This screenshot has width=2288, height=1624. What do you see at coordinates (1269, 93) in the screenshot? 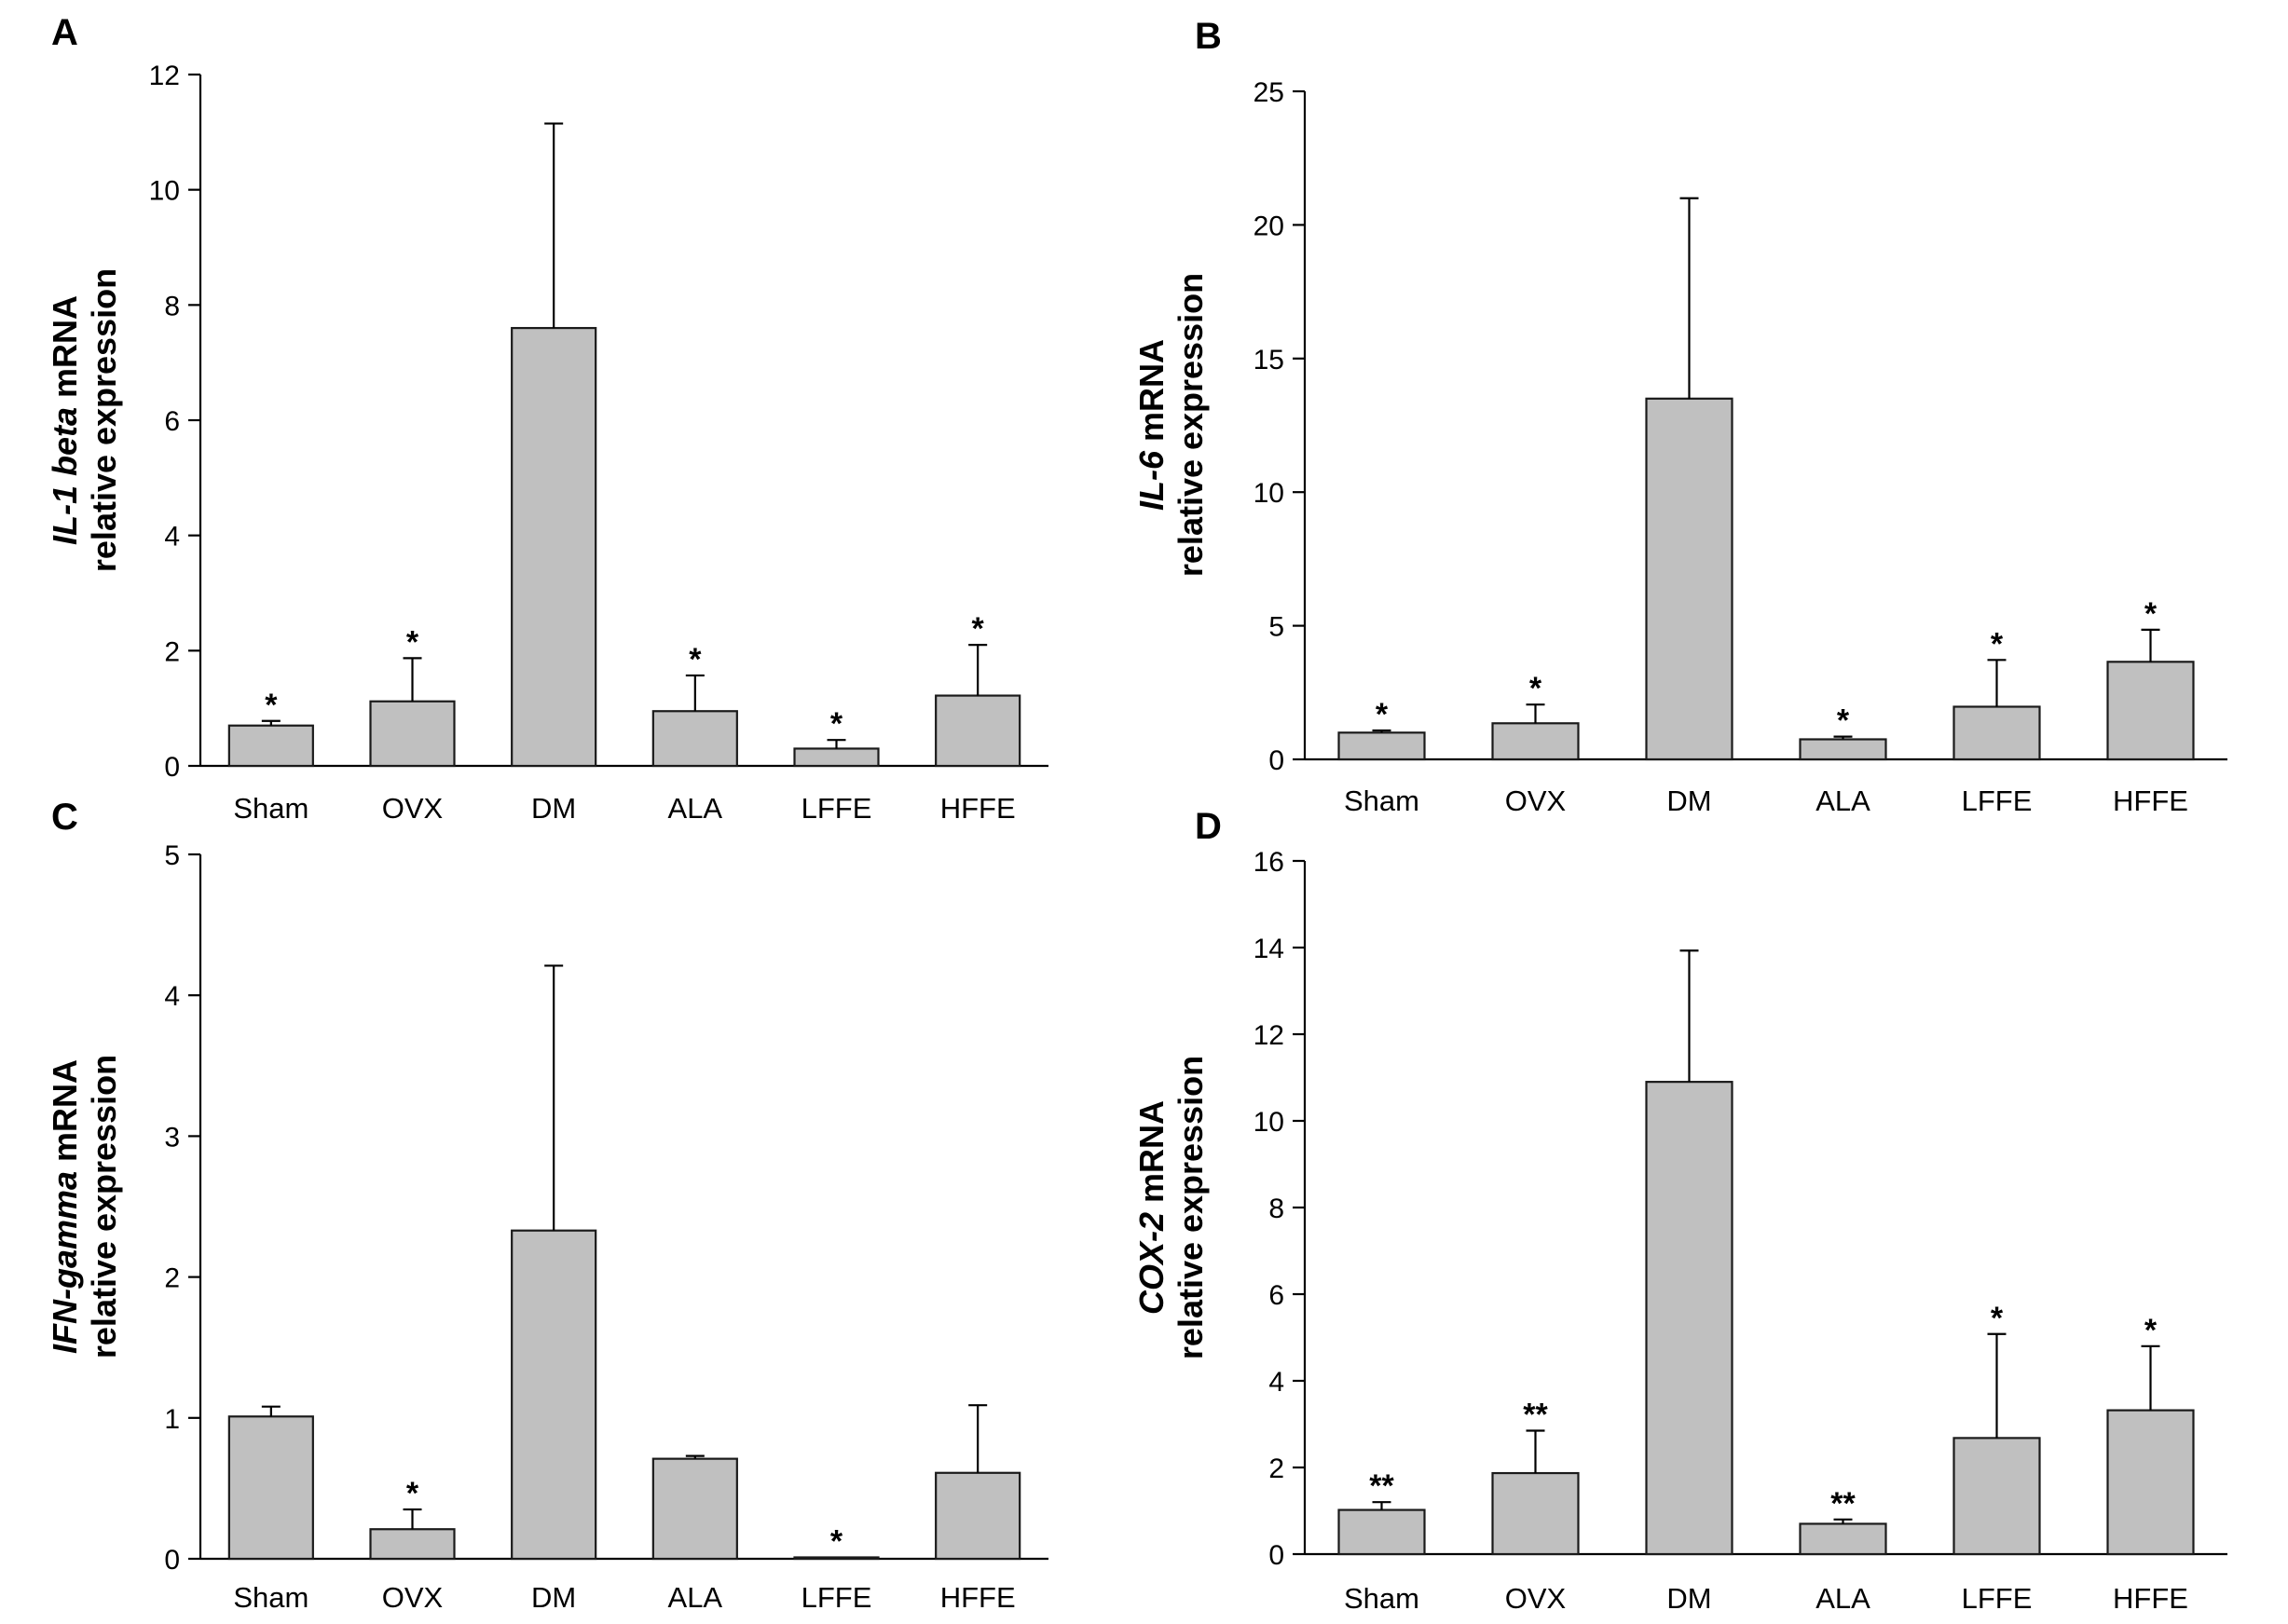
I see `y-tick-label: 25` at bounding box center [1269, 93].